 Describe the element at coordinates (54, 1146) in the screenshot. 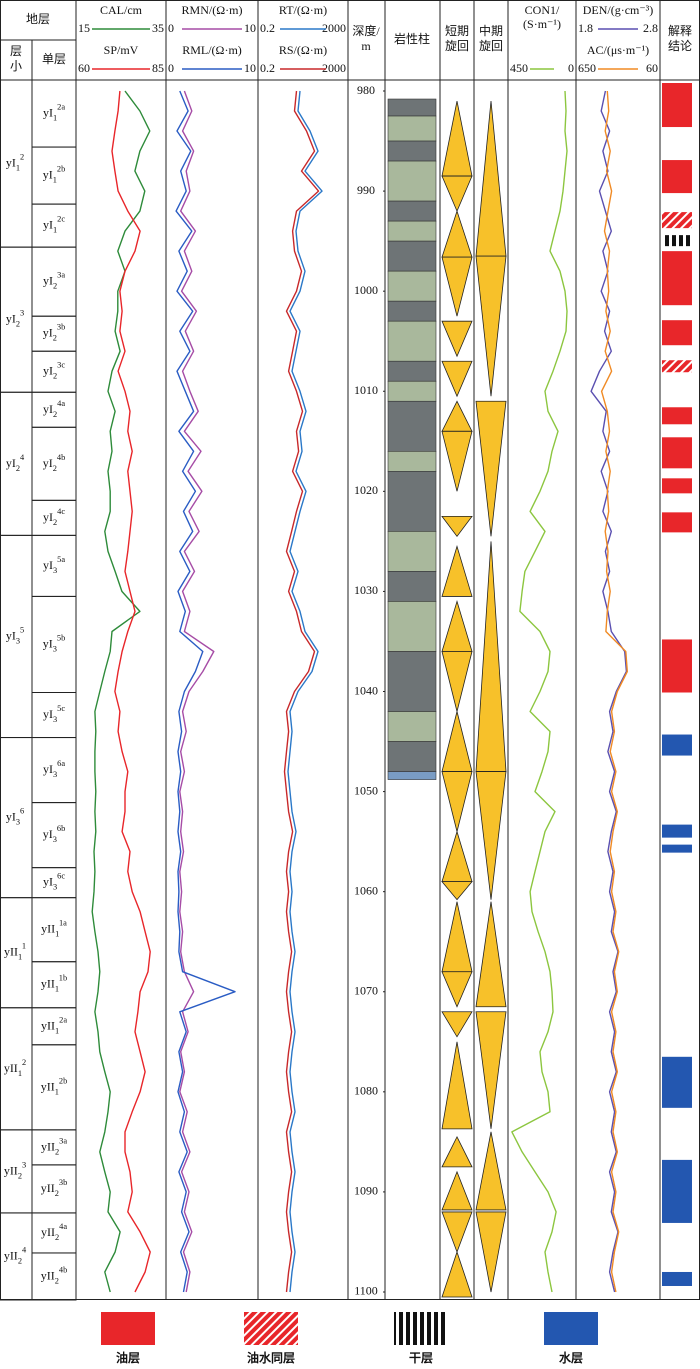

I see `layer-label: yII23a` at that location.